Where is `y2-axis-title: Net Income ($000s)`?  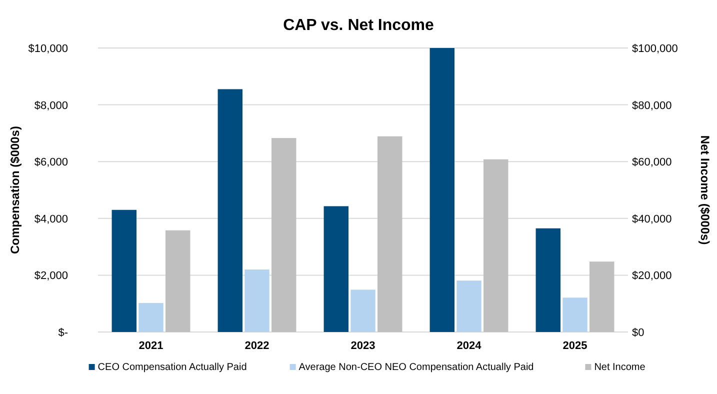 y2-axis-title: Net Income ($000s) is located at coordinates (705, 190).